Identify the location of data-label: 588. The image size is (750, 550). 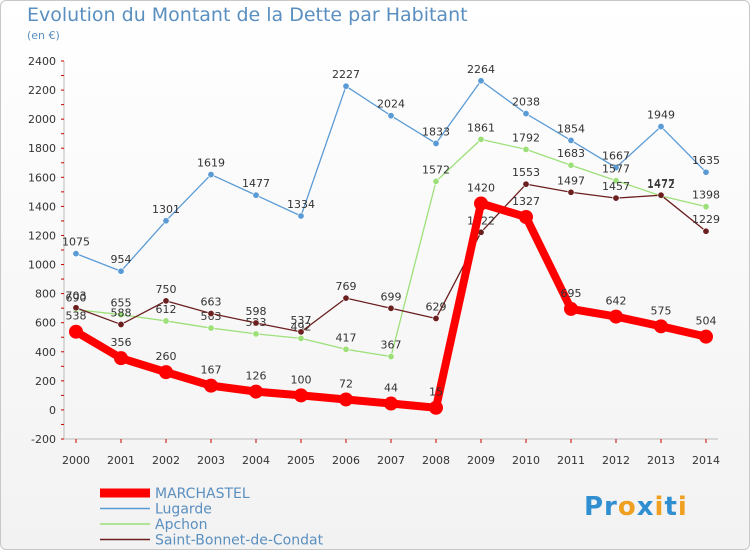
(121, 312).